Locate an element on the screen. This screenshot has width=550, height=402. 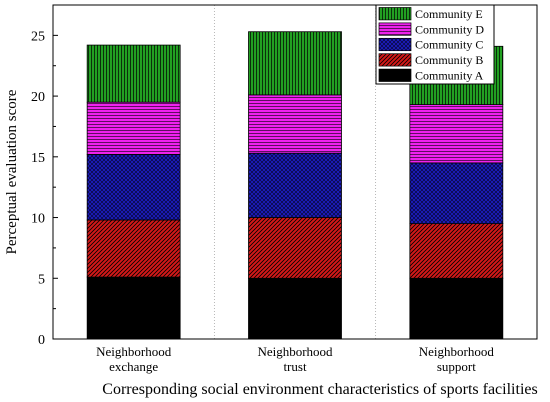
legend-label: Community D is located at coordinates (449, 29).